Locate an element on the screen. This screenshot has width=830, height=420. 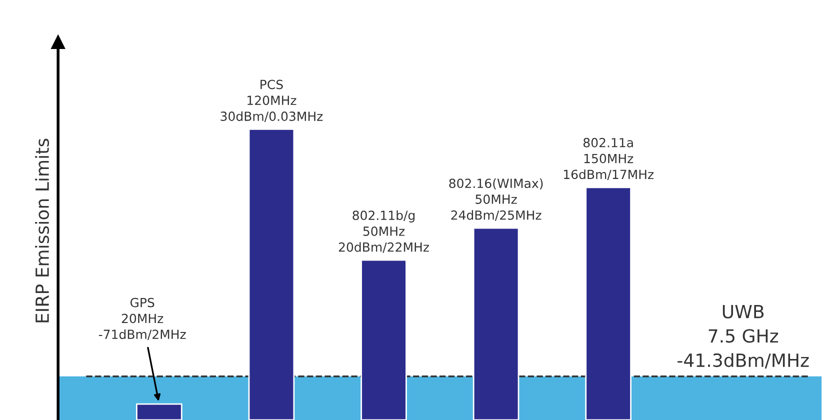
text: UWB 7.5 GHz -41.3dBm/MHz is located at coordinates (743, 336).